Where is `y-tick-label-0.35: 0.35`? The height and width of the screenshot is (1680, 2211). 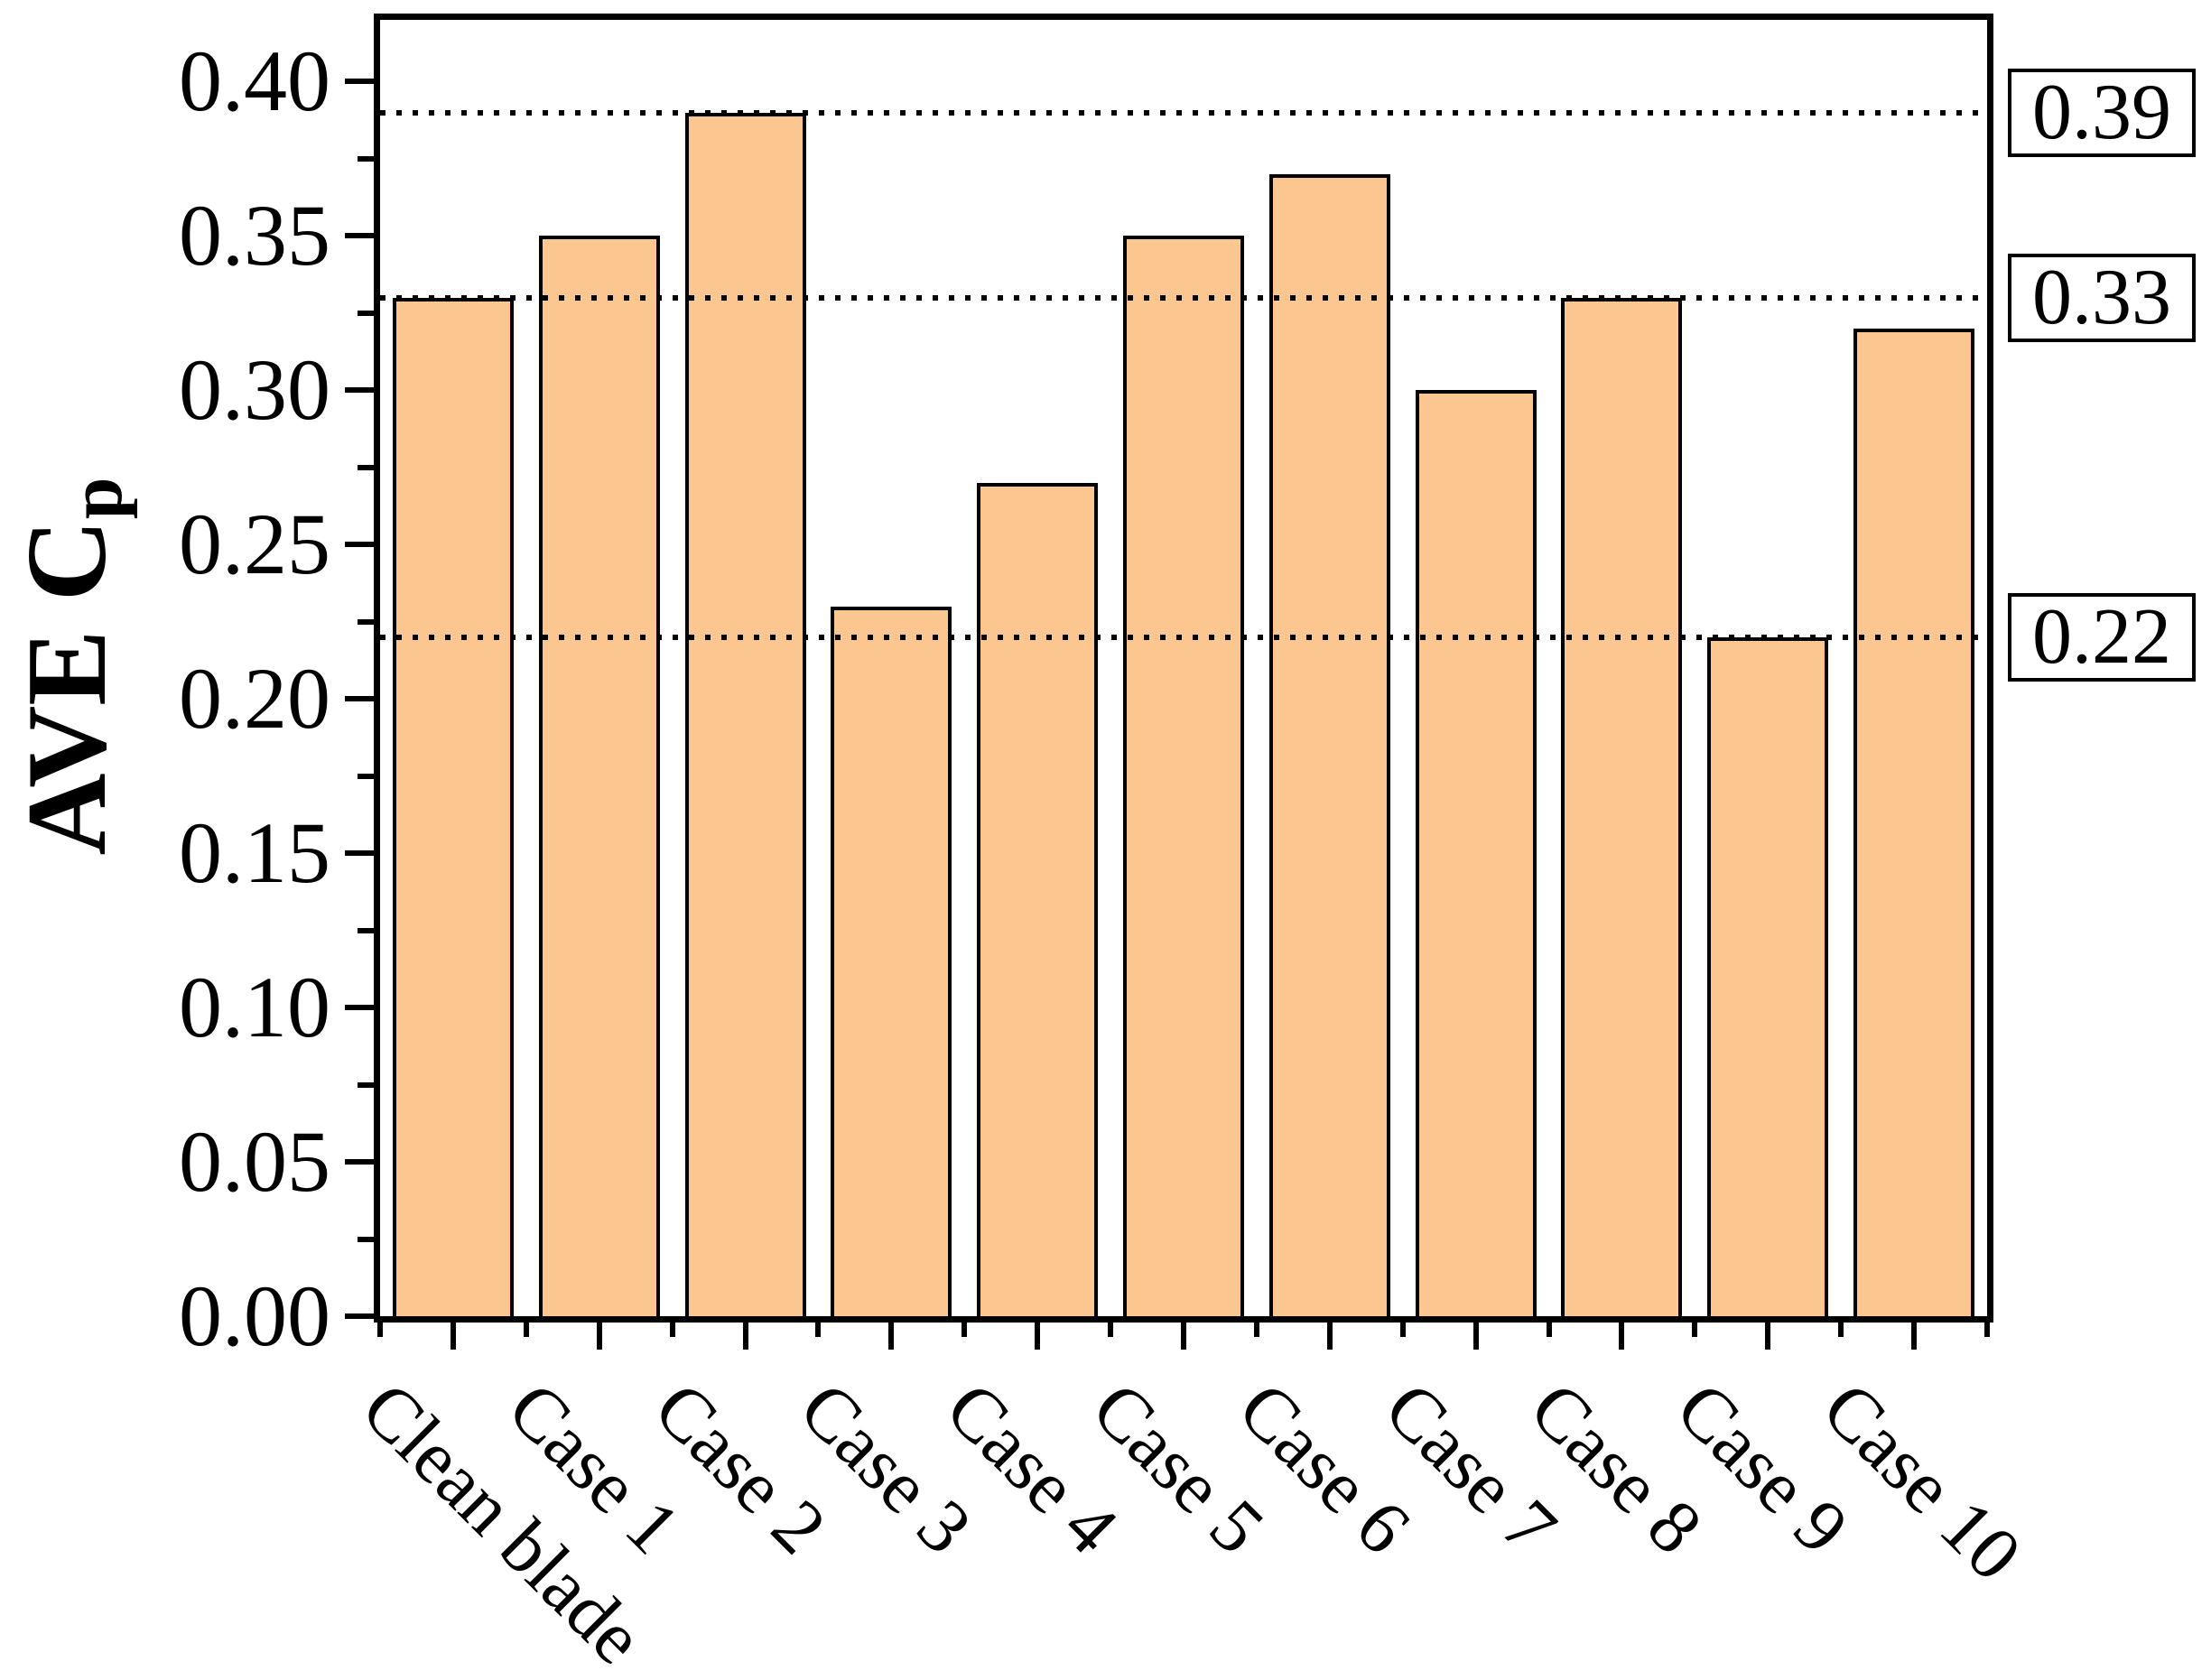
y-tick-label-0.35: 0.35 is located at coordinates (254, 236).